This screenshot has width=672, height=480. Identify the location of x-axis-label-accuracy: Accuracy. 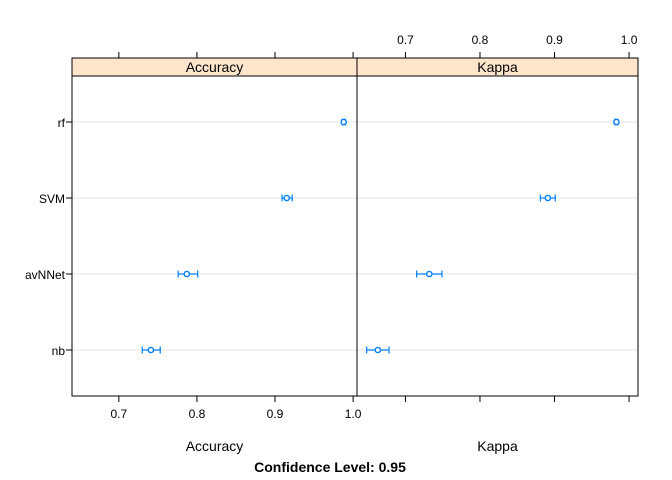
(215, 446).